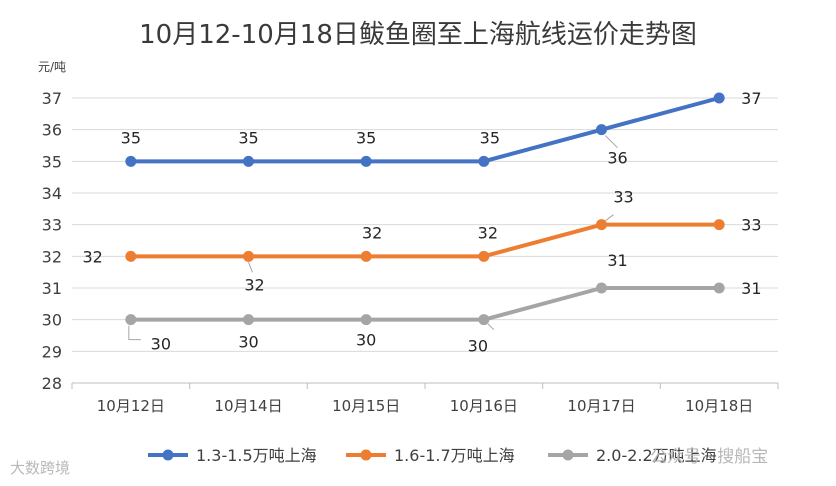 The width and height of the screenshot is (836, 486). Describe the element at coordinates (751, 98) in the screenshot. I see `data-label: 37` at that location.